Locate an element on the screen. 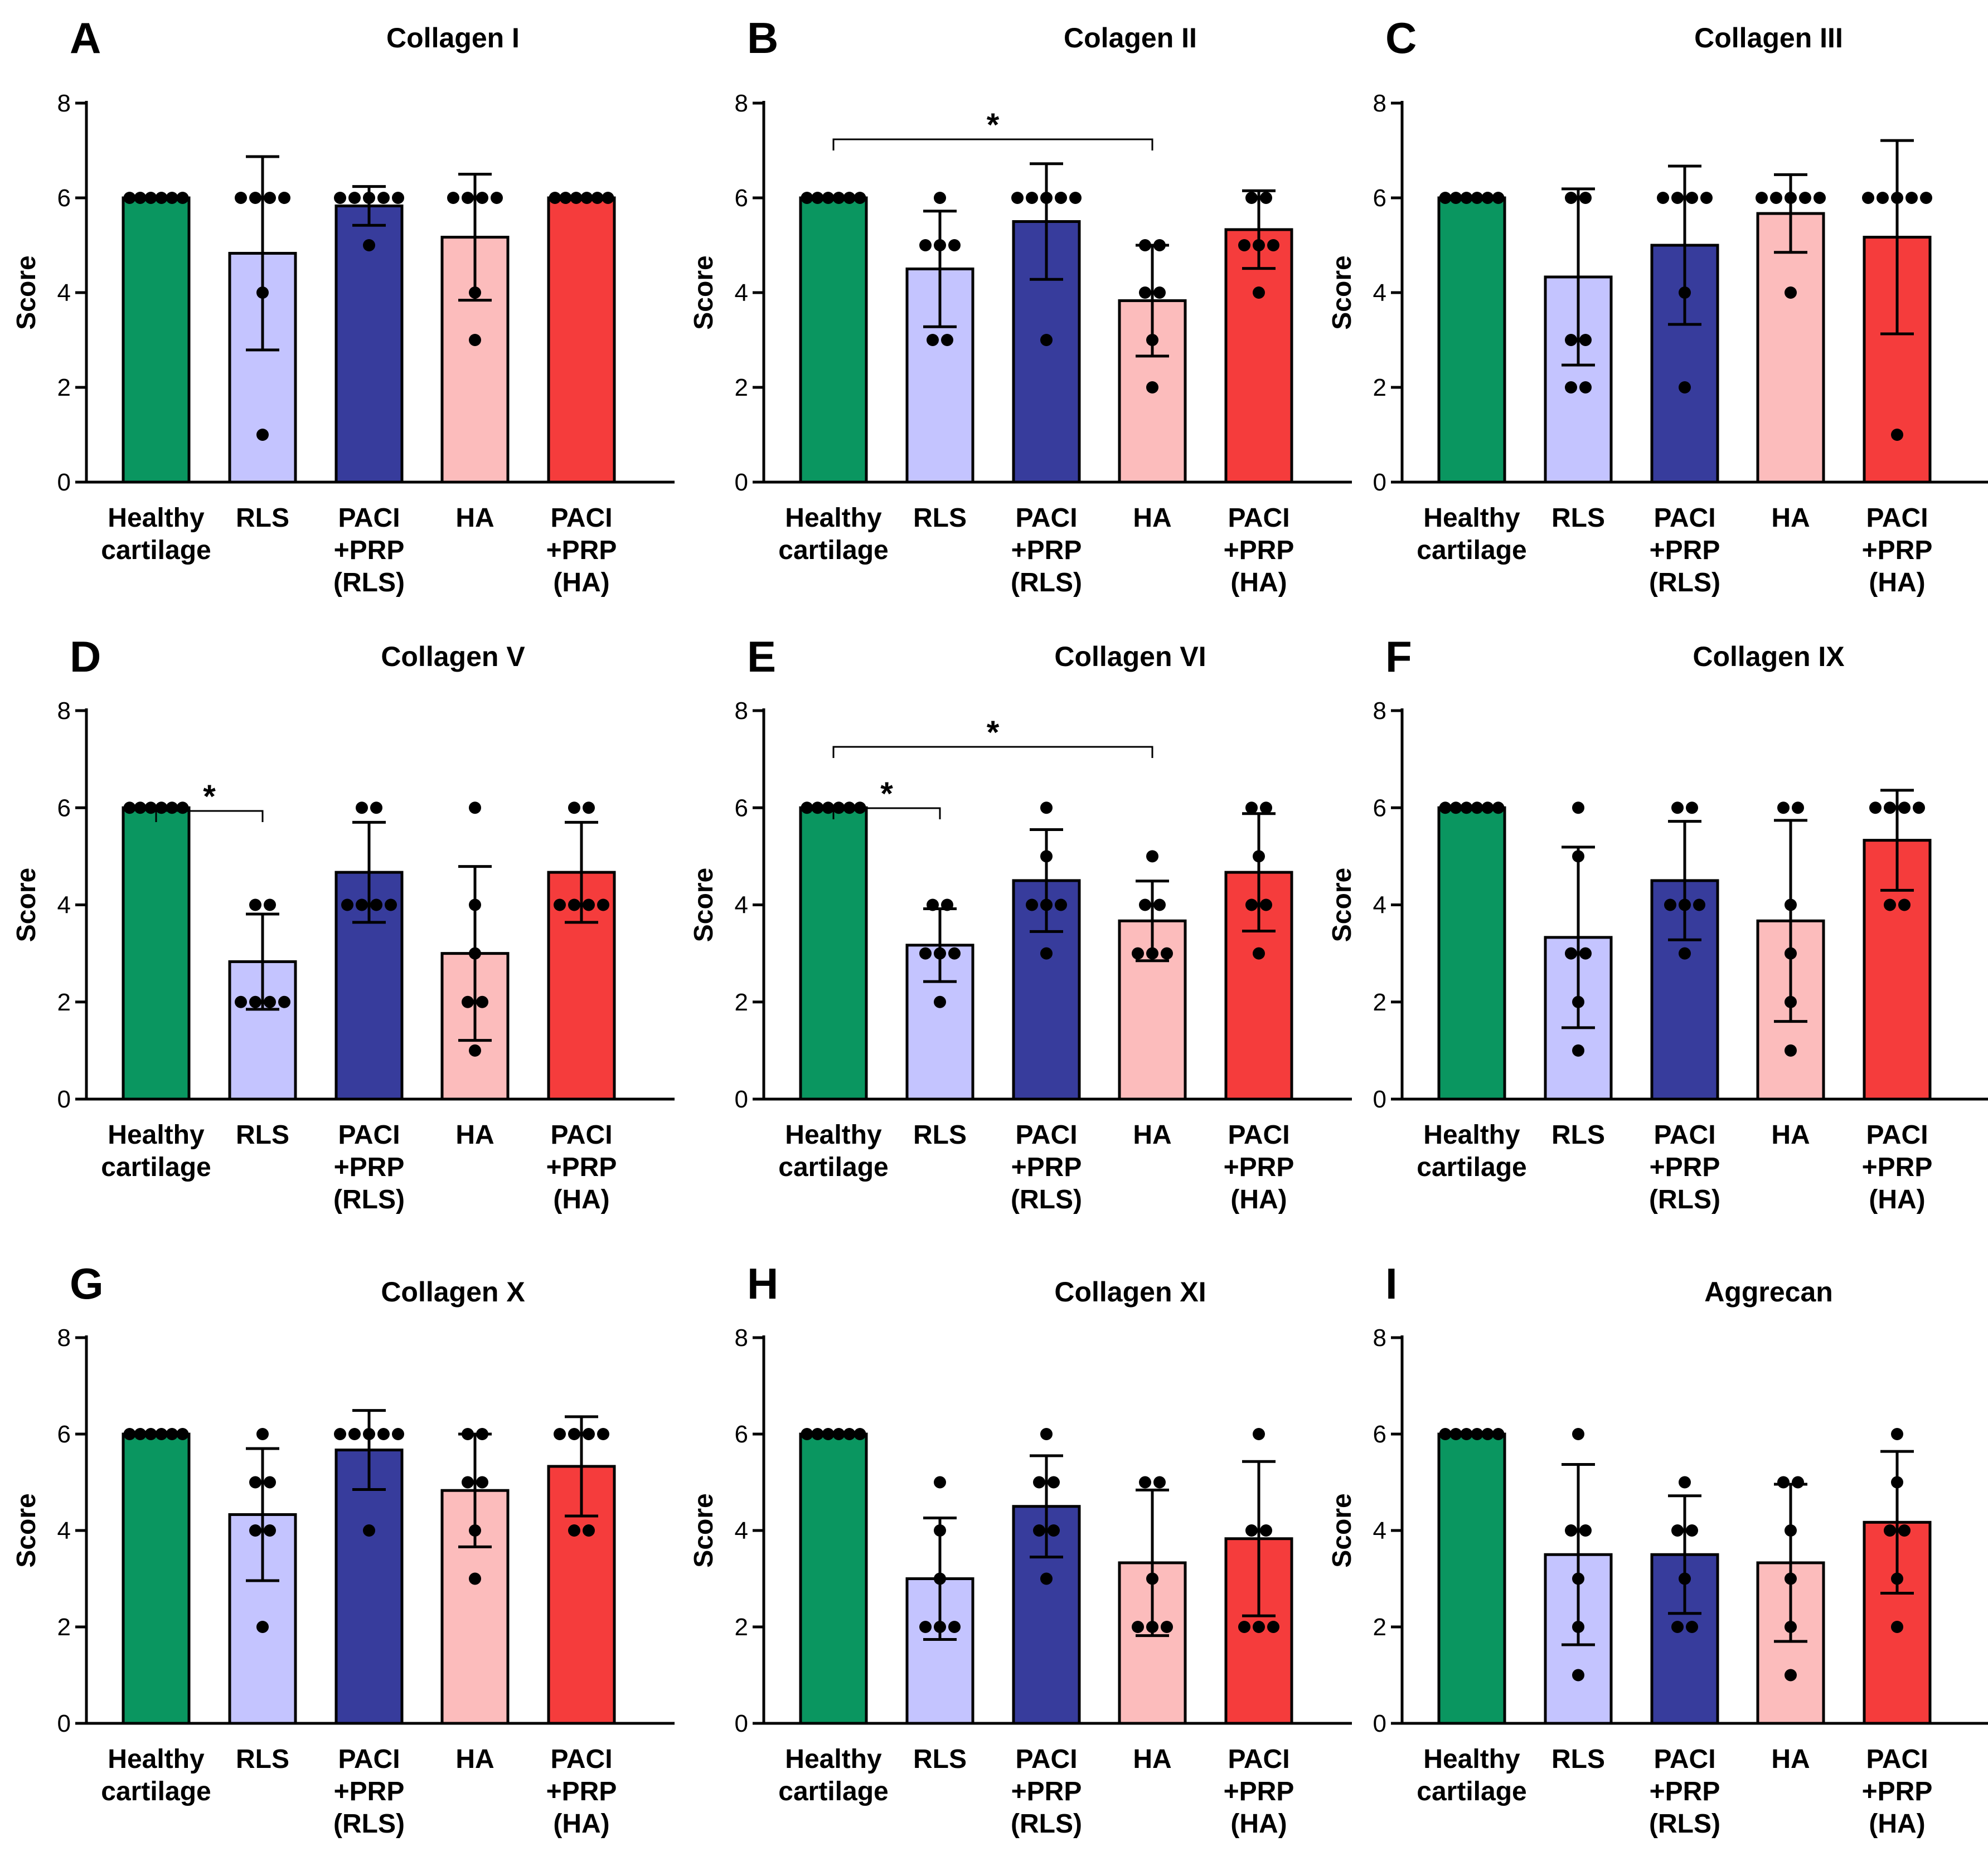  panel-letter: B is located at coordinates (762, 37).